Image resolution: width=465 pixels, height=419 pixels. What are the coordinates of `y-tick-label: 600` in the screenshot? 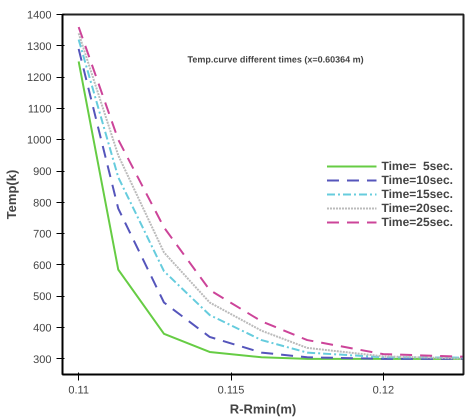 It's located at (42, 266).